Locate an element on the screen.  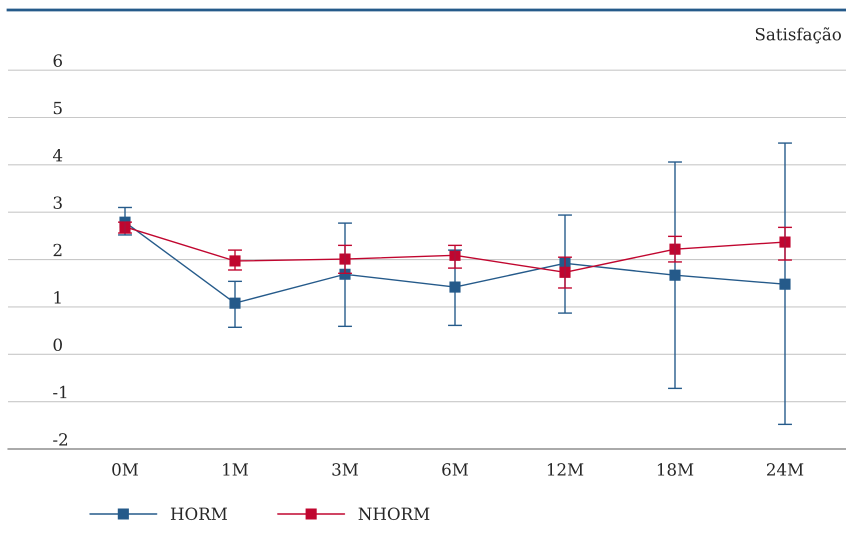
x-tick-label: 12M is located at coordinates (566, 469).